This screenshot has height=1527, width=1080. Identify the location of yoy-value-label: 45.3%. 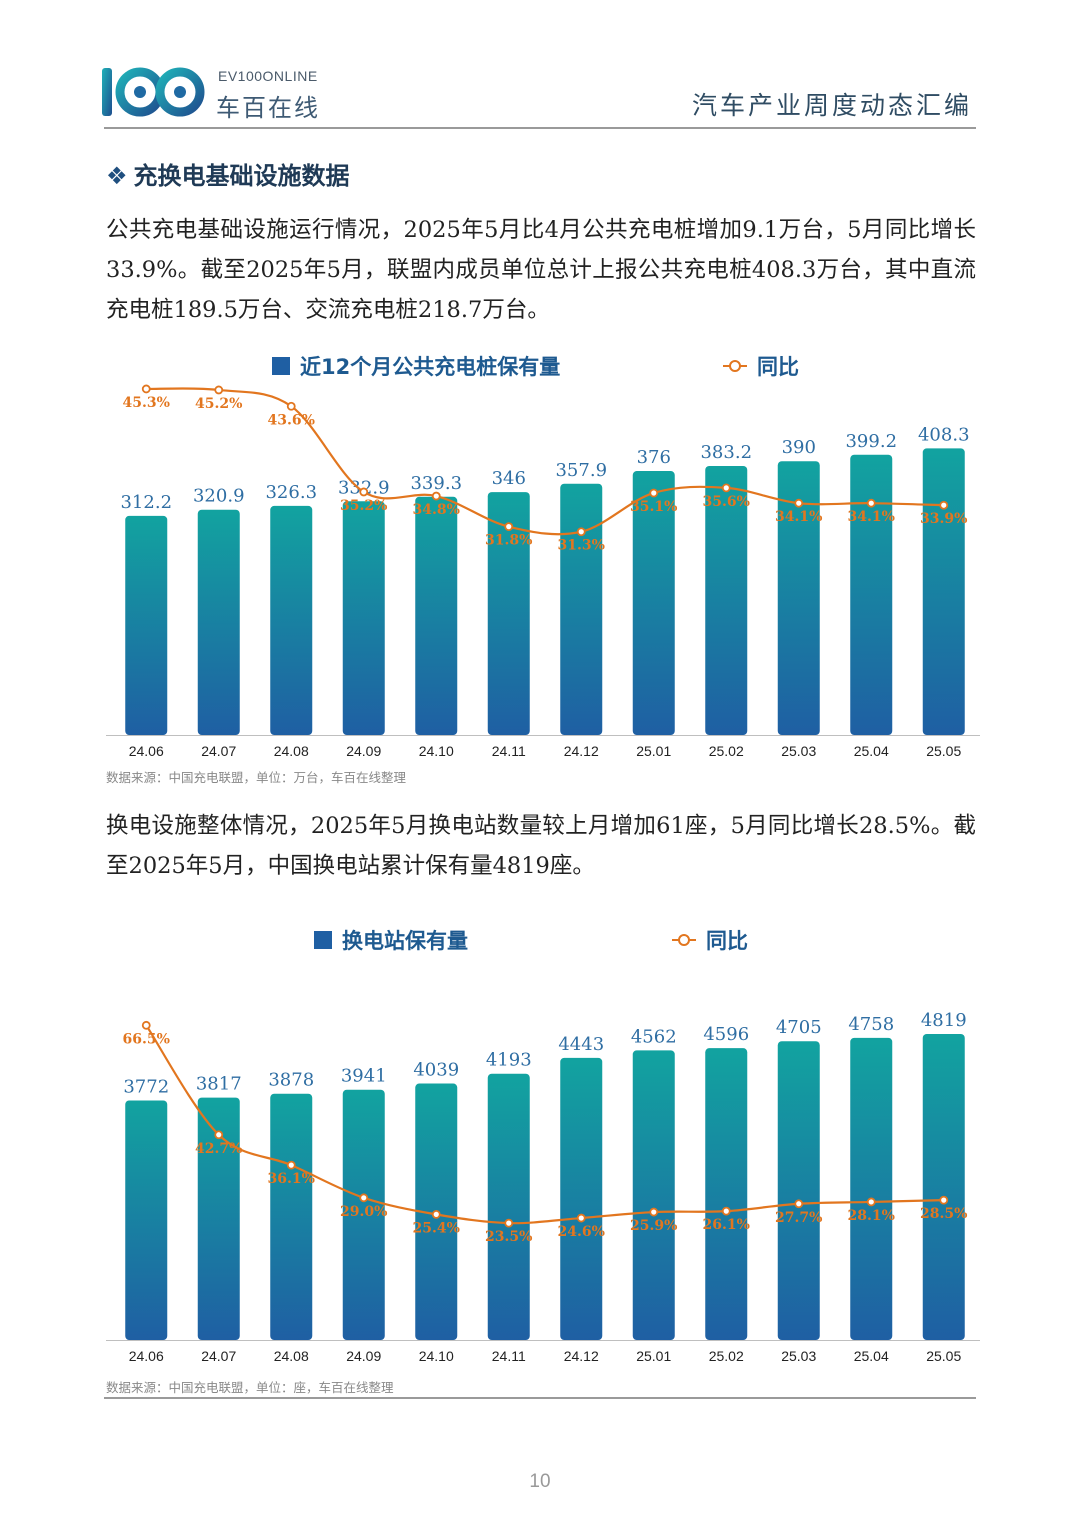
(146, 403).